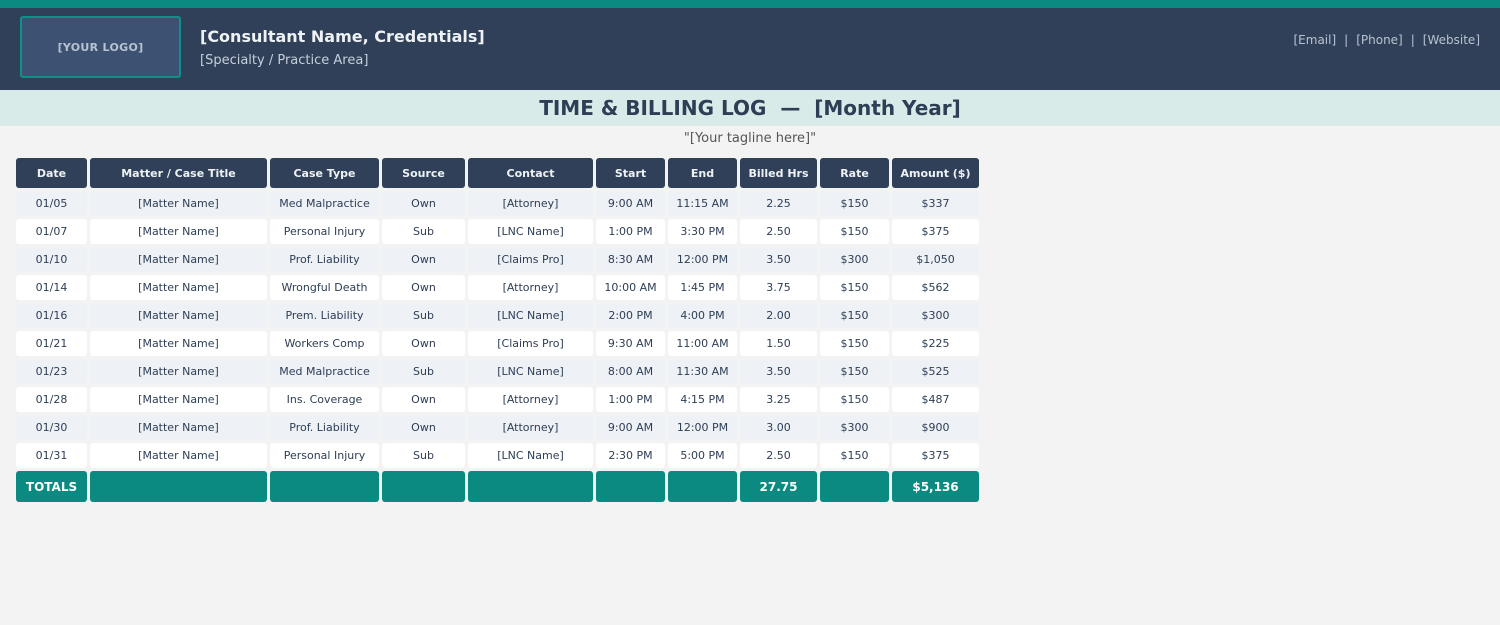 The height and width of the screenshot is (625, 1500). What do you see at coordinates (324, 399) in the screenshot?
I see `case-type-cell: Ins. Coverage` at bounding box center [324, 399].